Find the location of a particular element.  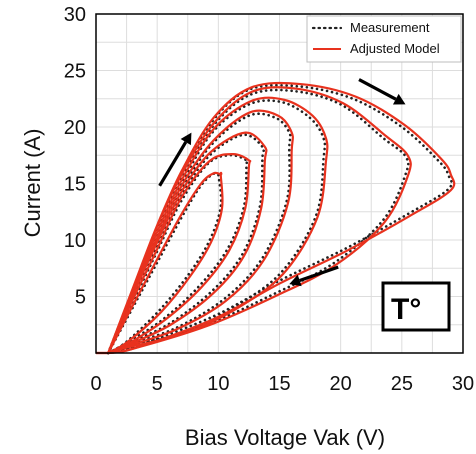

x-tick-label: 30 is located at coordinates (463, 384).